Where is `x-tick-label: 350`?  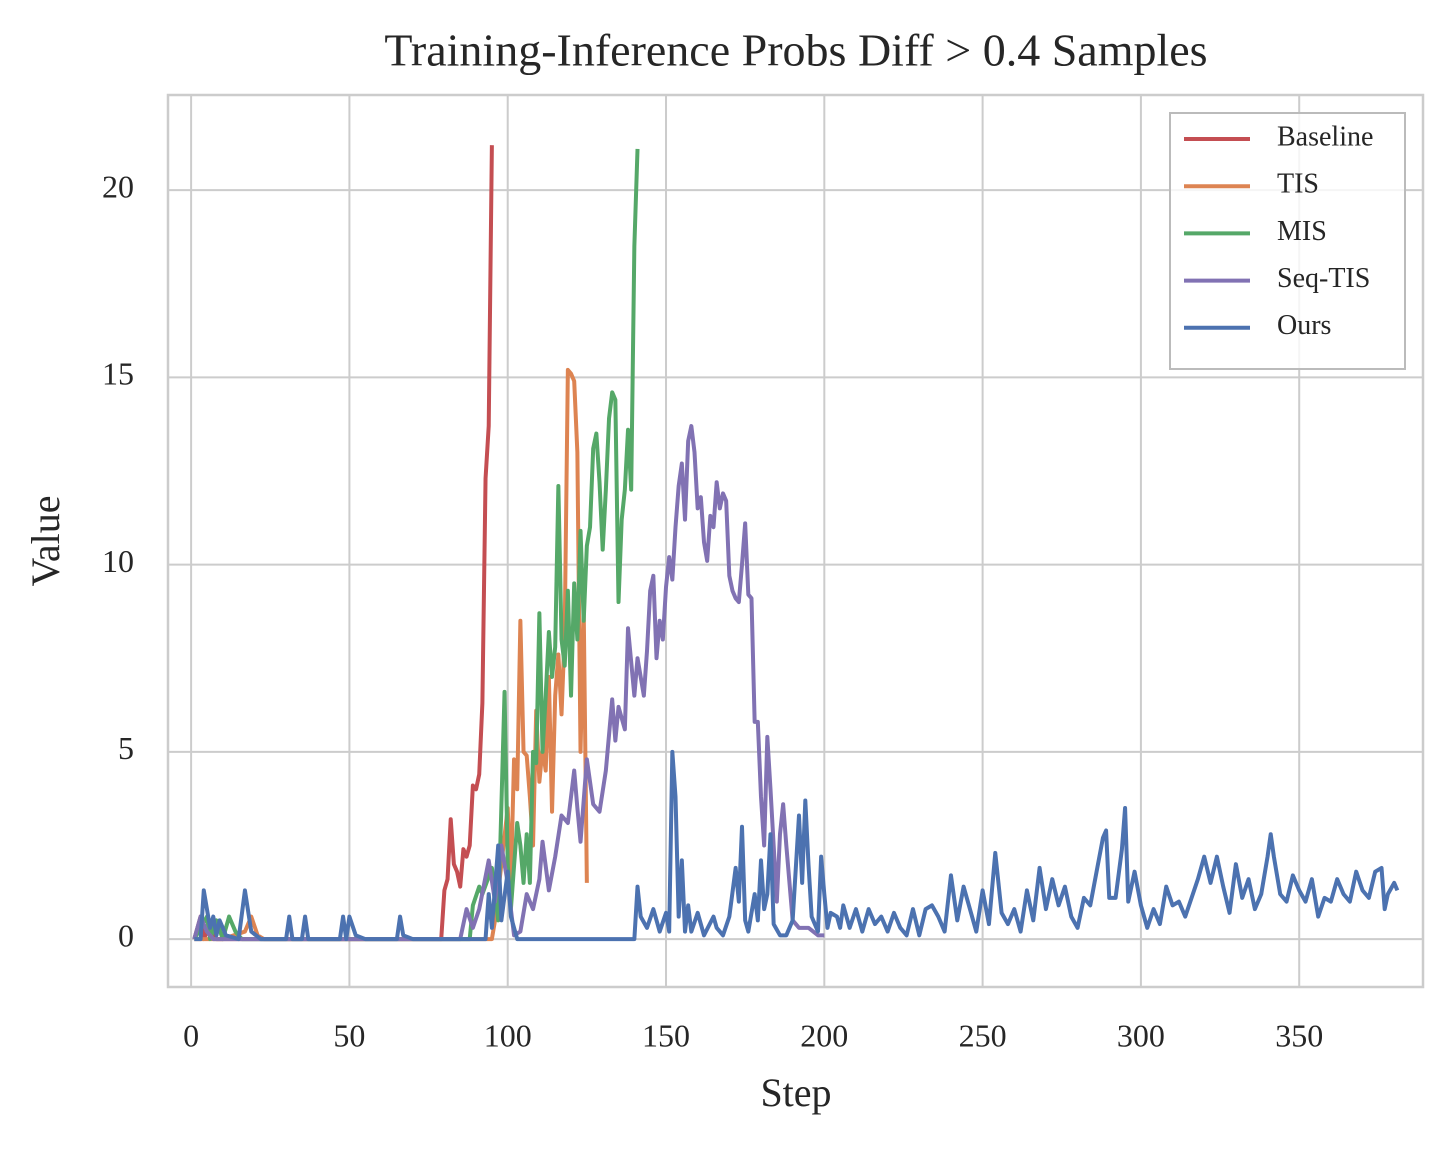
x-tick-label: 350 is located at coordinates (1299, 1035).